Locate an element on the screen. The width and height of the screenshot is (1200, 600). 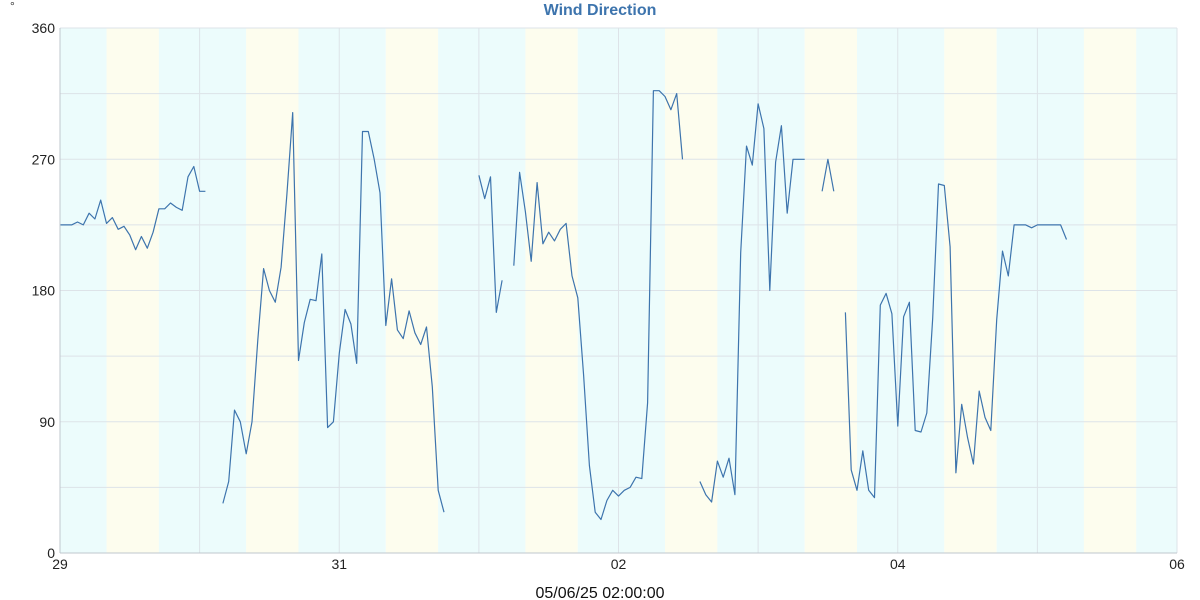
x-tick-label: 29 is located at coordinates (60, 564).